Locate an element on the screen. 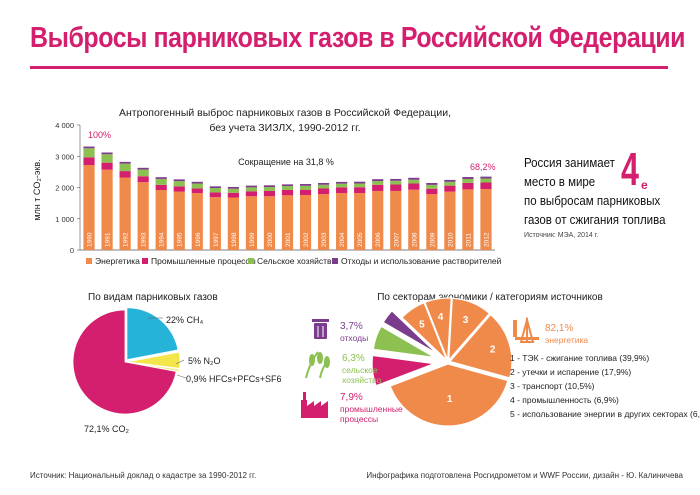  x-tick-label: 2011 is located at coordinates (468, 240).